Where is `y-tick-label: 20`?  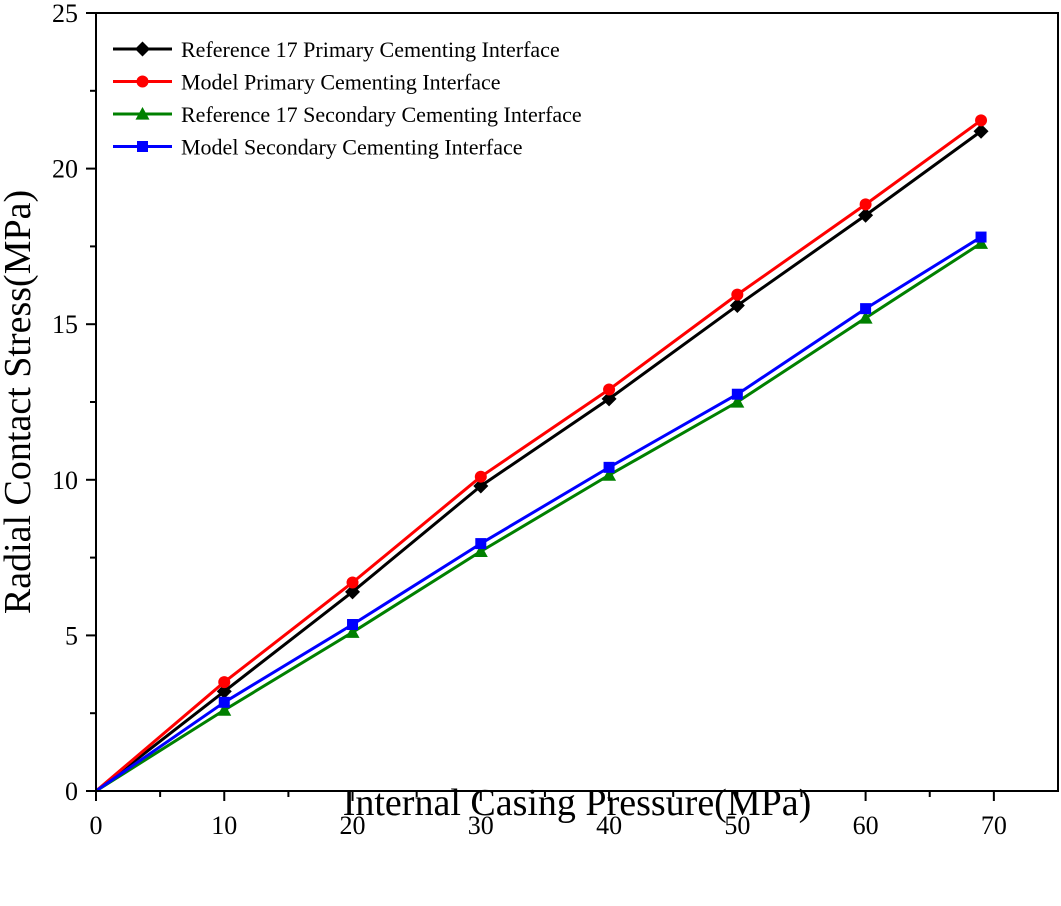
y-tick-label: 20 is located at coordinates (65, 169).